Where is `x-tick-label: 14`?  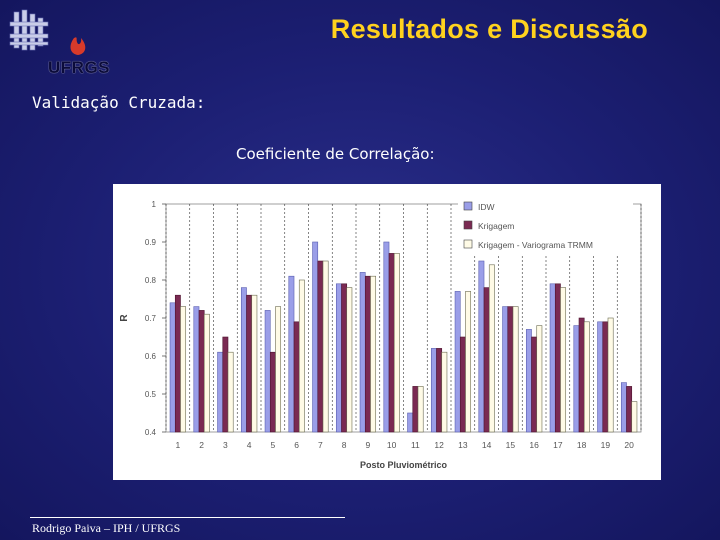
x-tick-label: 14 is located at coordinates (487, 445).